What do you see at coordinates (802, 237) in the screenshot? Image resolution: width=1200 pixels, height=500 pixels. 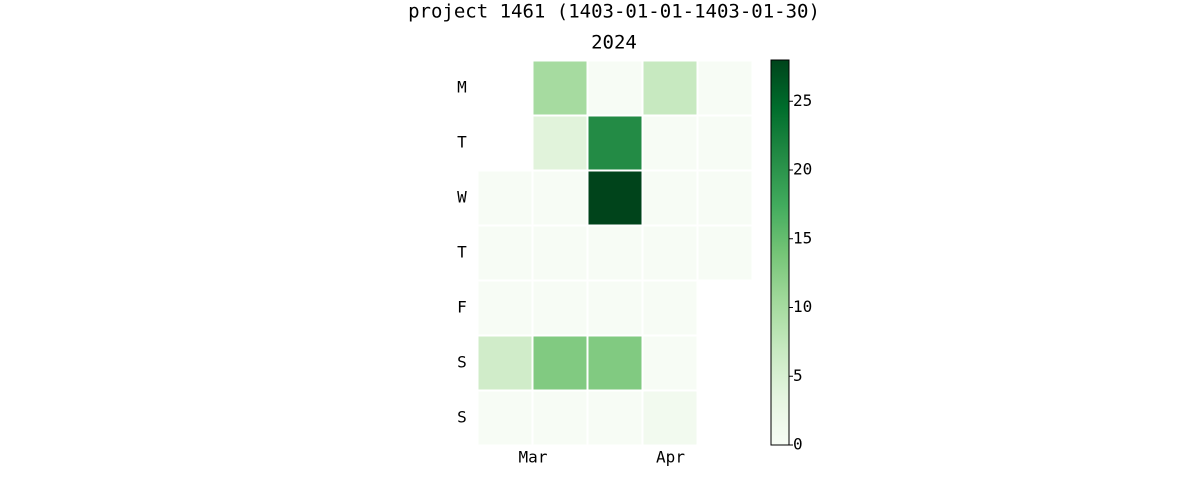 I see `colorbar-tick-label: 15` at bounding box center [802, 237].